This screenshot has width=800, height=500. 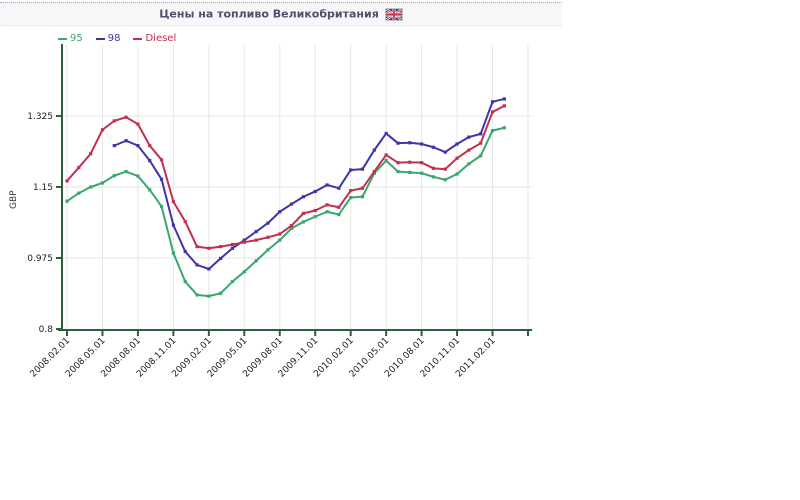 I want to click on legend-label-95: 95, so click(x=76, y=38).